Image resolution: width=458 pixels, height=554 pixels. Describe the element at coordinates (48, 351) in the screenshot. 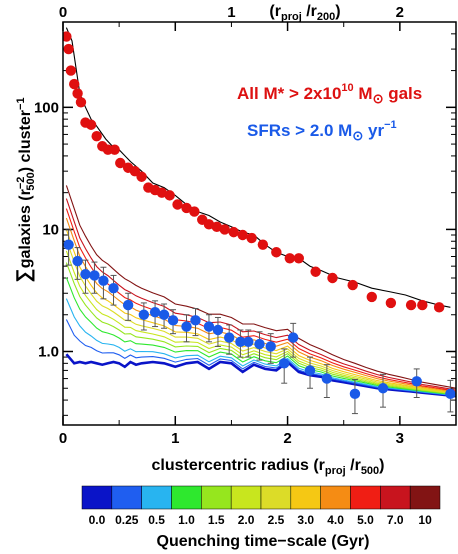

I see `y-tick-label: 1.0` at that location.